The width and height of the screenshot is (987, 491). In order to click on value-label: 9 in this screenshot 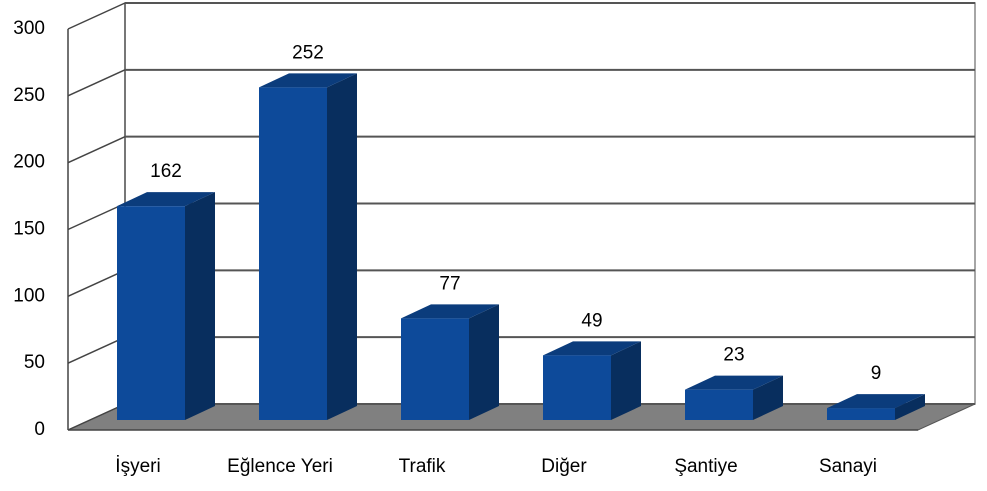, I will do `click(876, 373)`.